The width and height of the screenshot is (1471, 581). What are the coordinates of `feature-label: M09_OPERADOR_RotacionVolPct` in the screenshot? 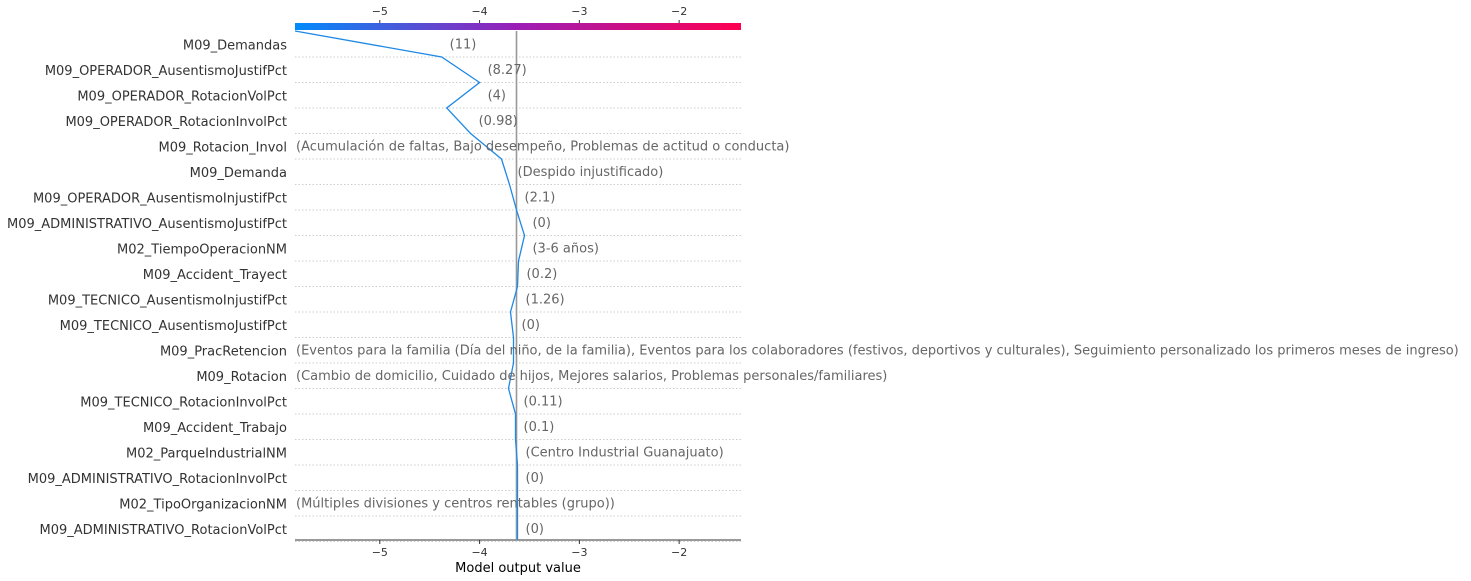 It's located at (182, 97).